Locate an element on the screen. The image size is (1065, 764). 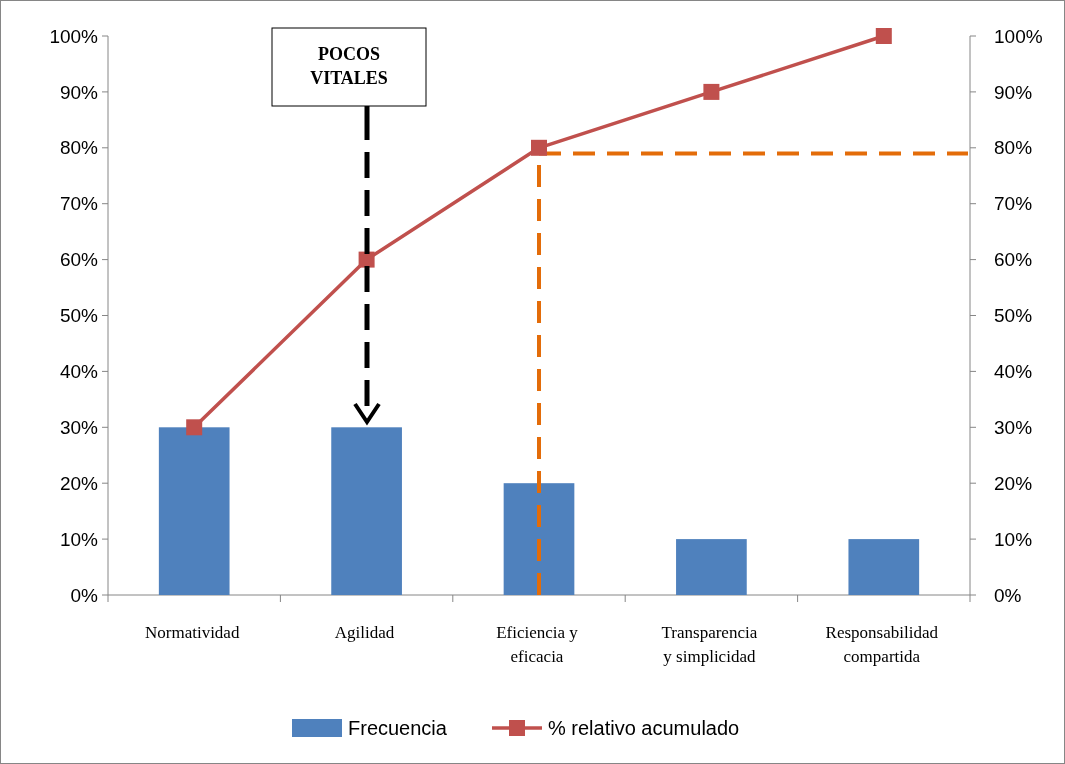
y-tick-label: 100% is located at coordinates (74, 36).